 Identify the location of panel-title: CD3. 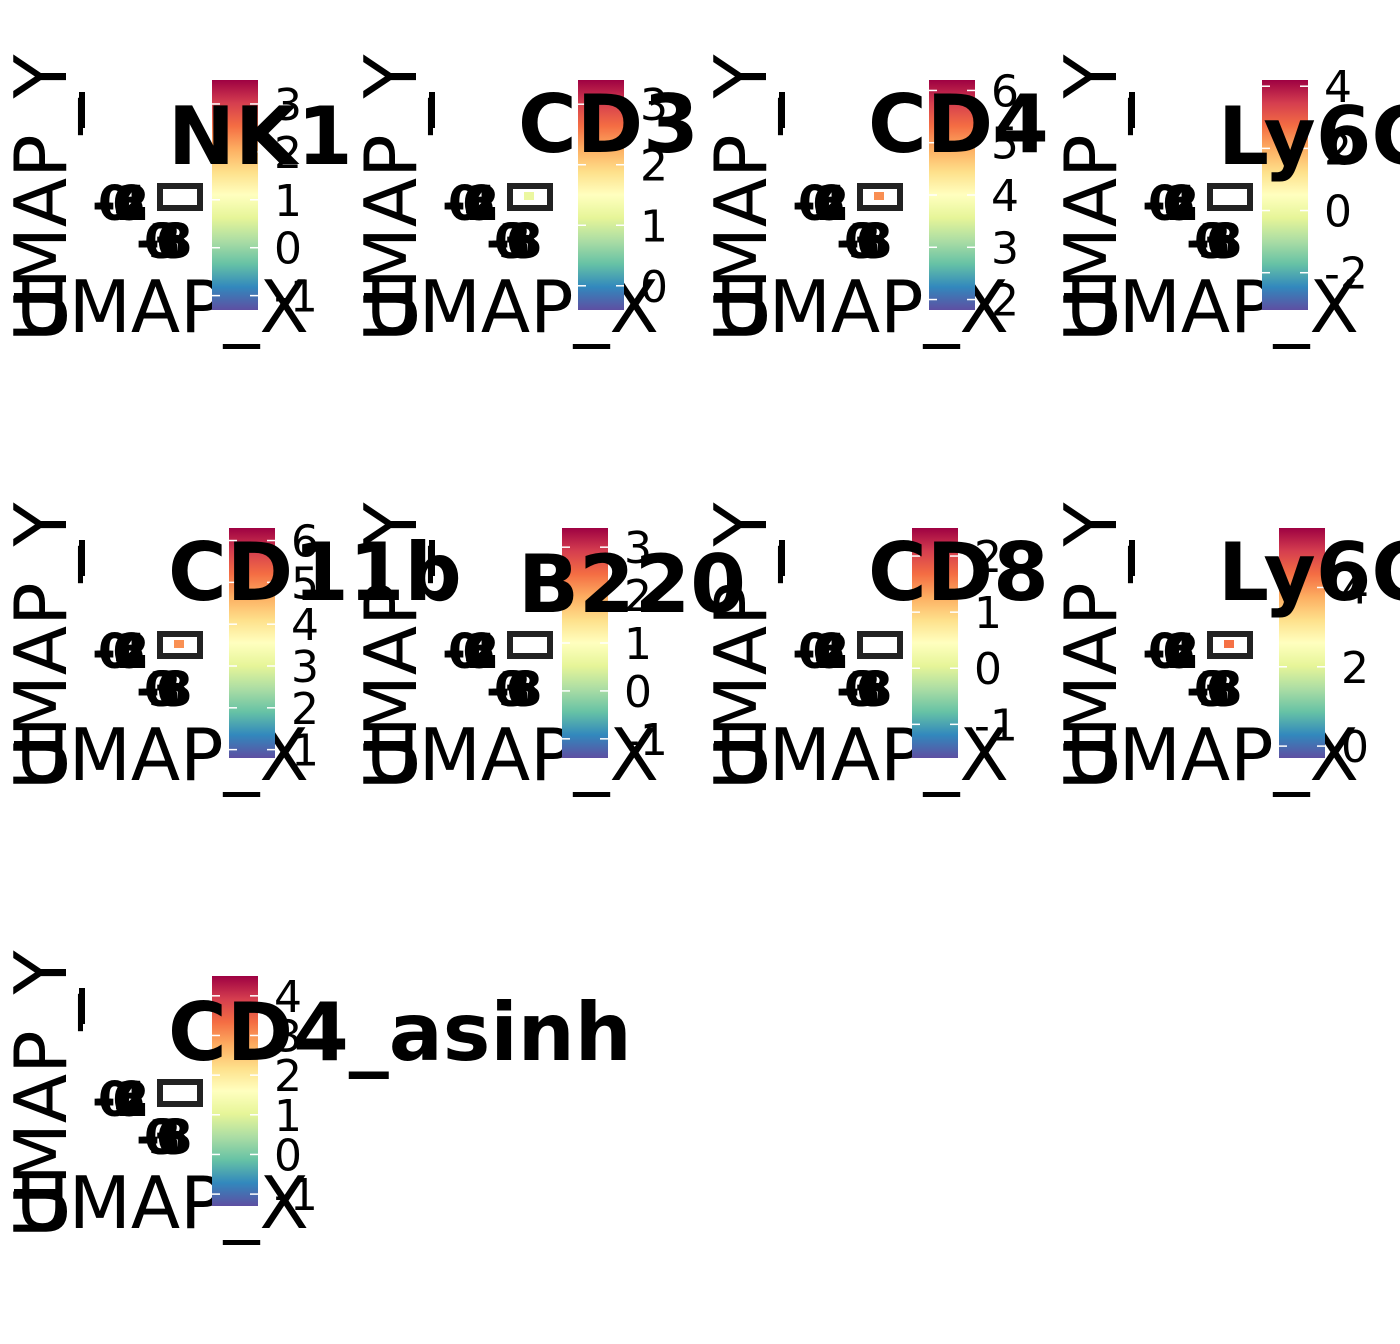
(608, 124).